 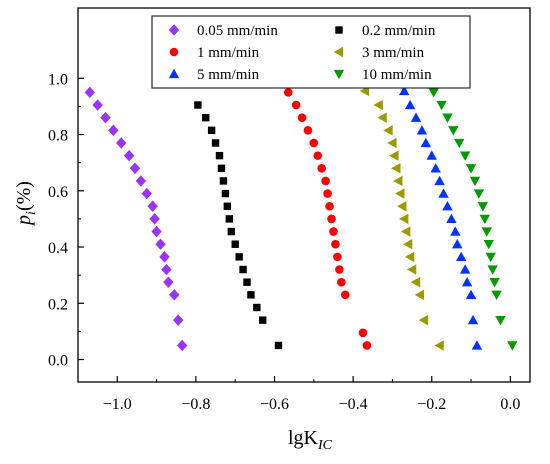 What do you see at coordinates (431, 404) in the screenshot?
I see `x-tick-label: −0.2` at bounding box center [431, 404].